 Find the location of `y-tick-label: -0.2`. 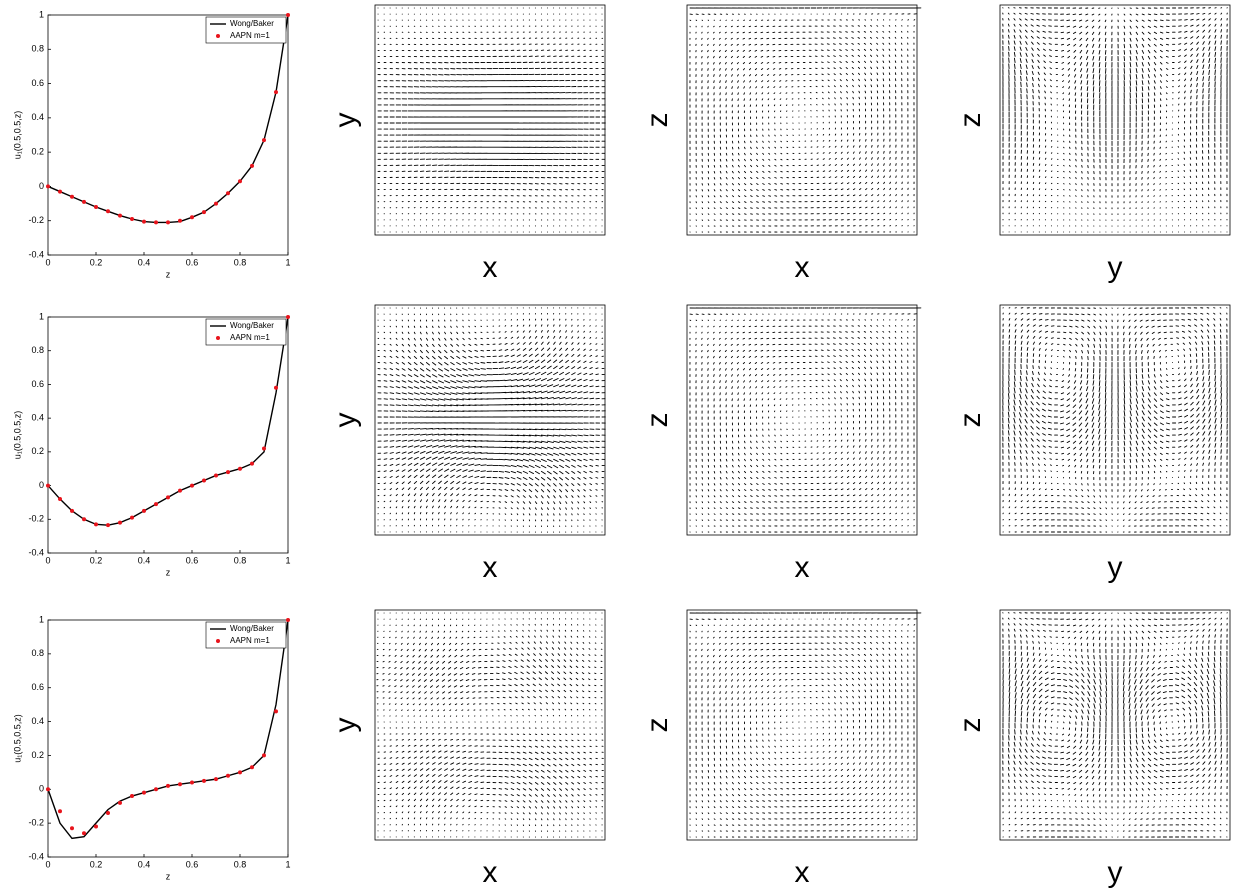

y-tick-label: -0.2 is located at coordinates (36, 519).